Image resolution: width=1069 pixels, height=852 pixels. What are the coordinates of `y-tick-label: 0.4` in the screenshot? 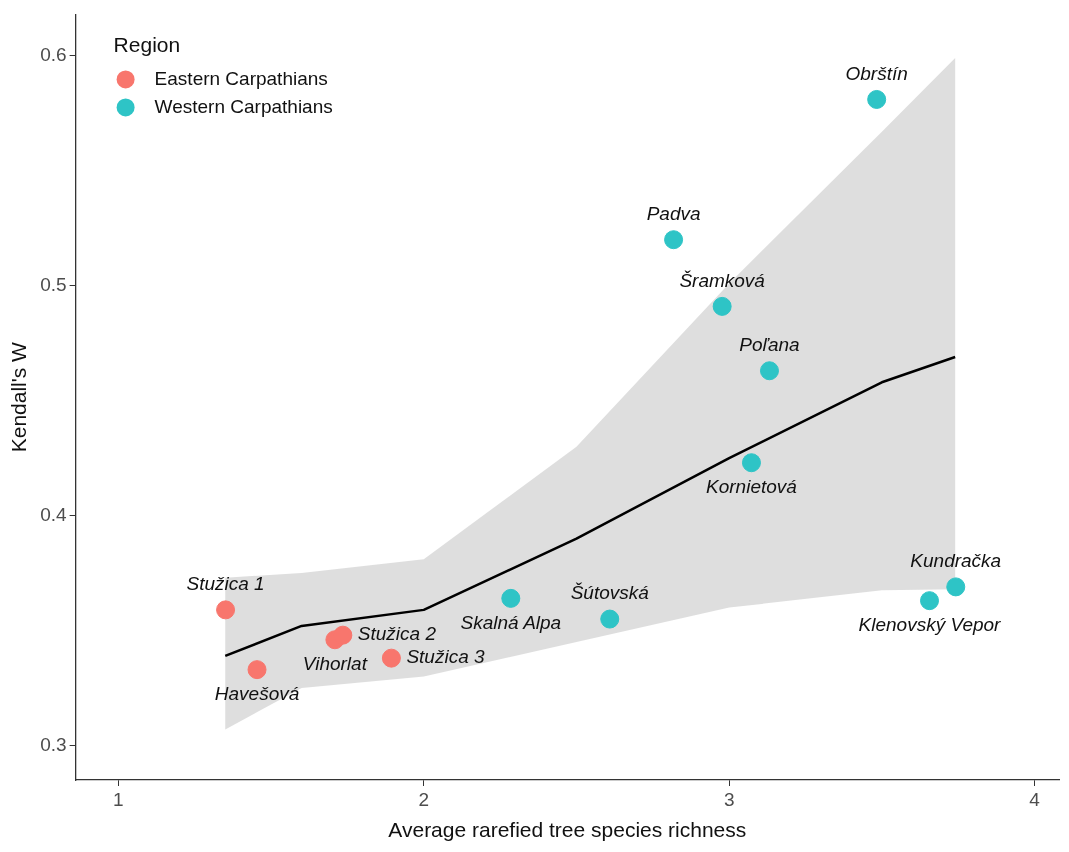 It's located at (54, 514).